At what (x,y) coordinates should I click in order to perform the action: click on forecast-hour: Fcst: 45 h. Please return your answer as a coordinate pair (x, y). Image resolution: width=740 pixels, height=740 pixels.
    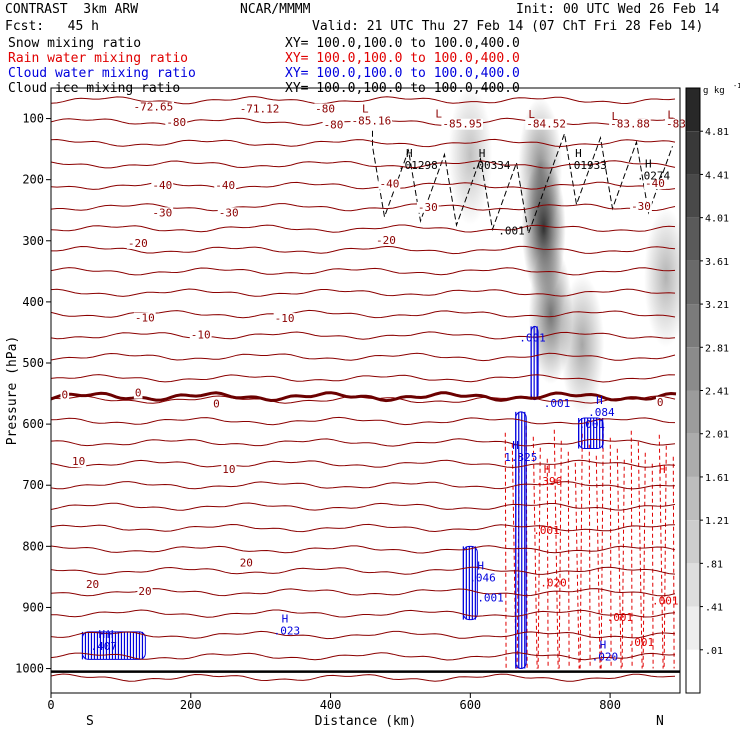
    Looking at the image, I should click on (52, 26).